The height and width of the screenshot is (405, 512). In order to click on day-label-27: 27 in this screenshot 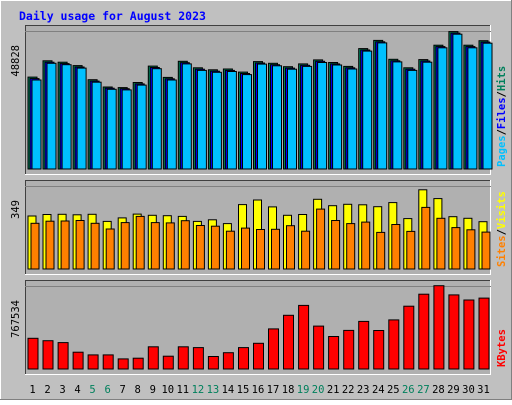, I will do `click(423, 390)`.